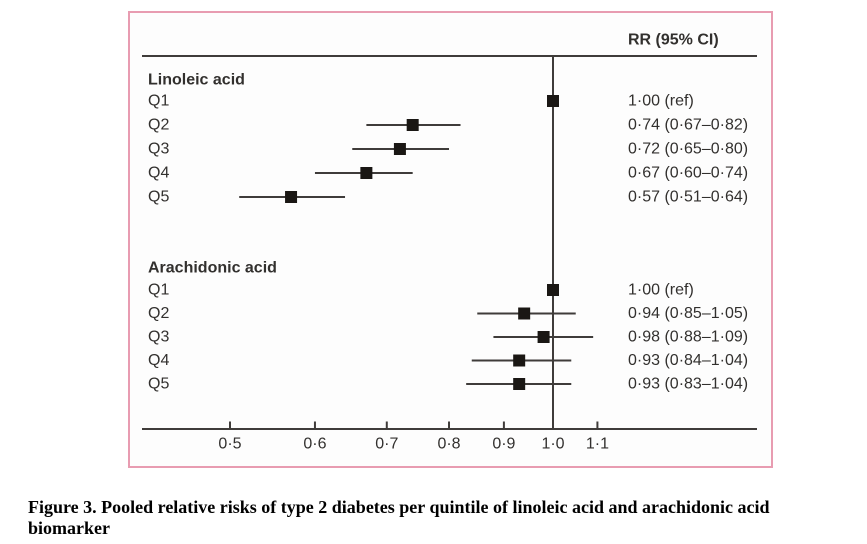  What do you see at coordinates (212, 268) in the screenshot?
I see `group-header: Arachidonic acid` at bounding box center [212, 268].